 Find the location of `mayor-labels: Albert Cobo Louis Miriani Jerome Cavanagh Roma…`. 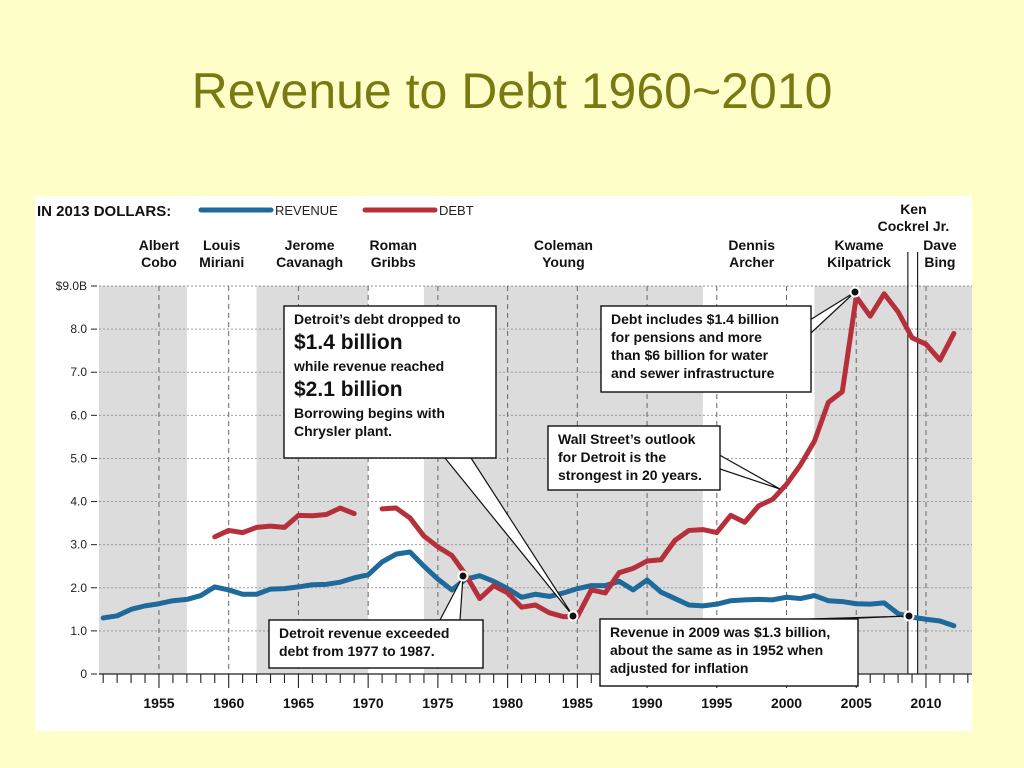

mayor-labels: Albert Cobo Louis Miriani Jerome Cavanagh Roma… is located at coordinates (548, 235).